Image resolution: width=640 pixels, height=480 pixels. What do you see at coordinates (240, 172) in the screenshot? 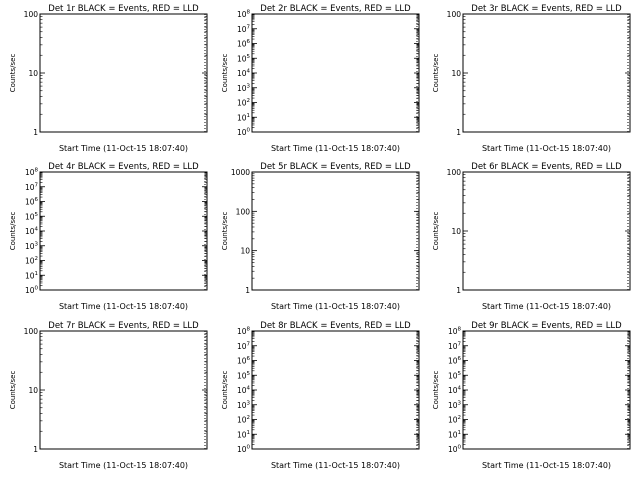
I see `y-tick-label: 1000` at bounding box center [240, 172].